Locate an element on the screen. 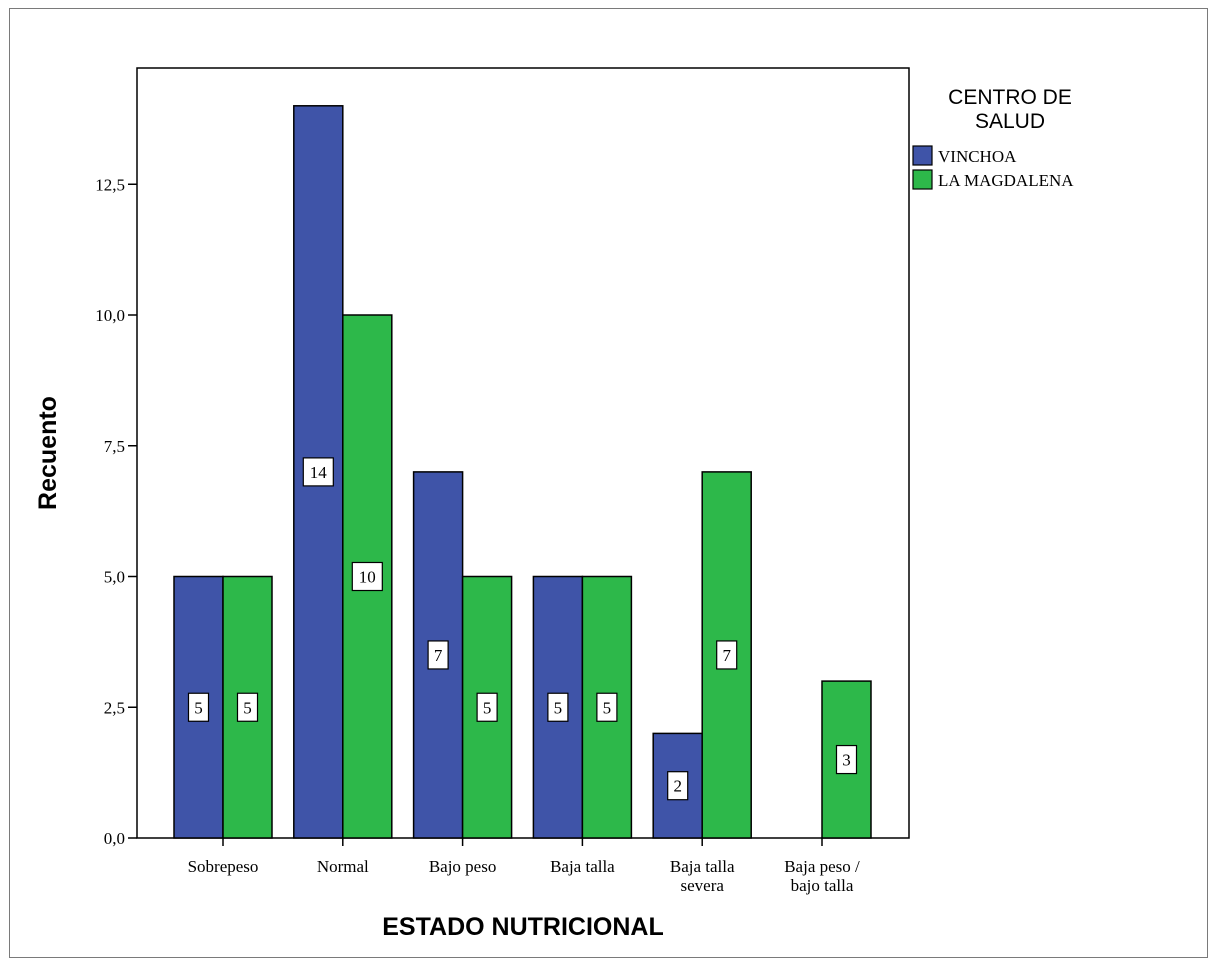  x-tick-label-3: Baja talla is located at coordinates (582, 866).